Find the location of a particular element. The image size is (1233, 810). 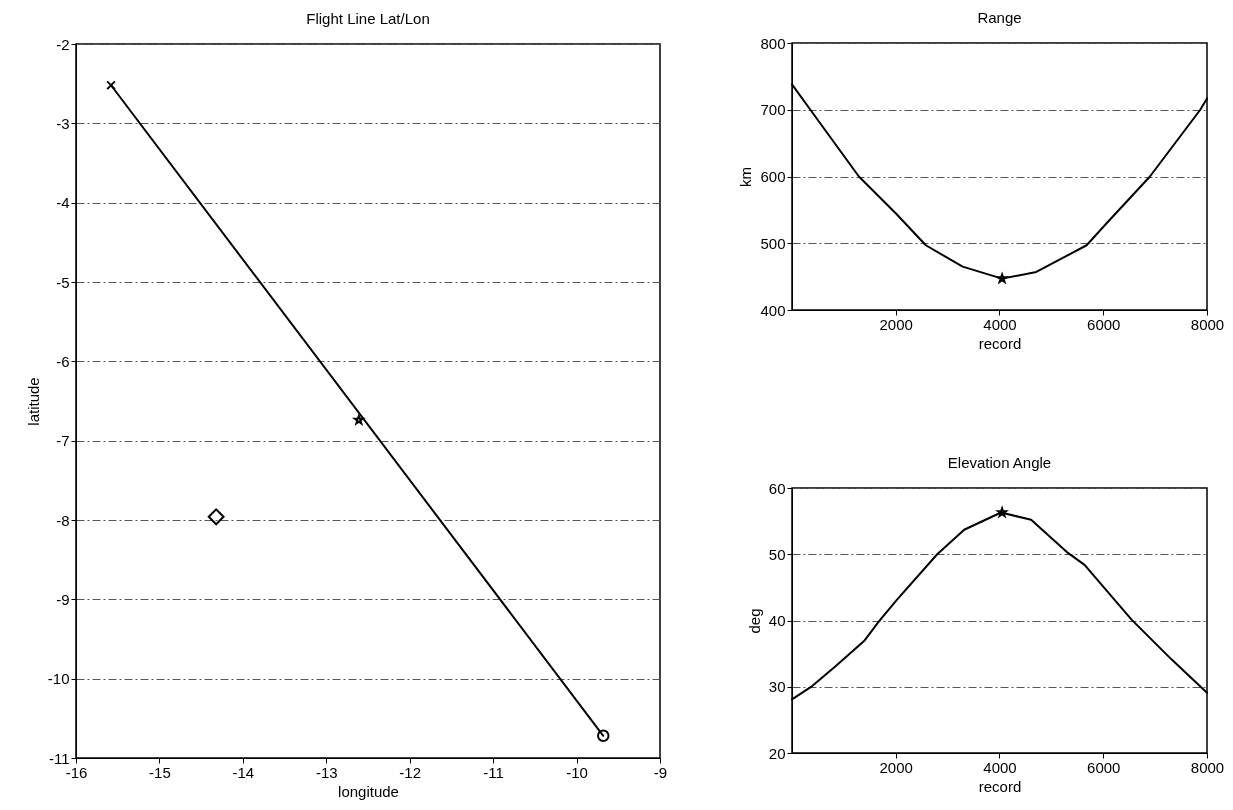

x-tick-label: -9 is located at coordinates (660, 772).